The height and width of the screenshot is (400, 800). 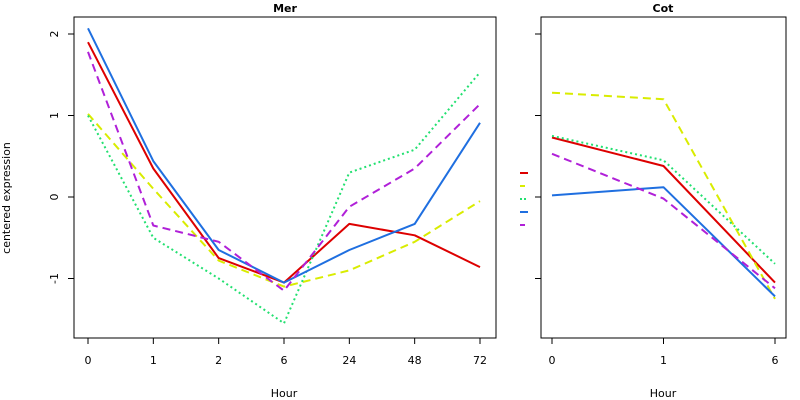 What do you see at coordinates (349, 360) in the screenshot?
I see `mer-x-tick-label: 24` at bounding box center [349, 360].